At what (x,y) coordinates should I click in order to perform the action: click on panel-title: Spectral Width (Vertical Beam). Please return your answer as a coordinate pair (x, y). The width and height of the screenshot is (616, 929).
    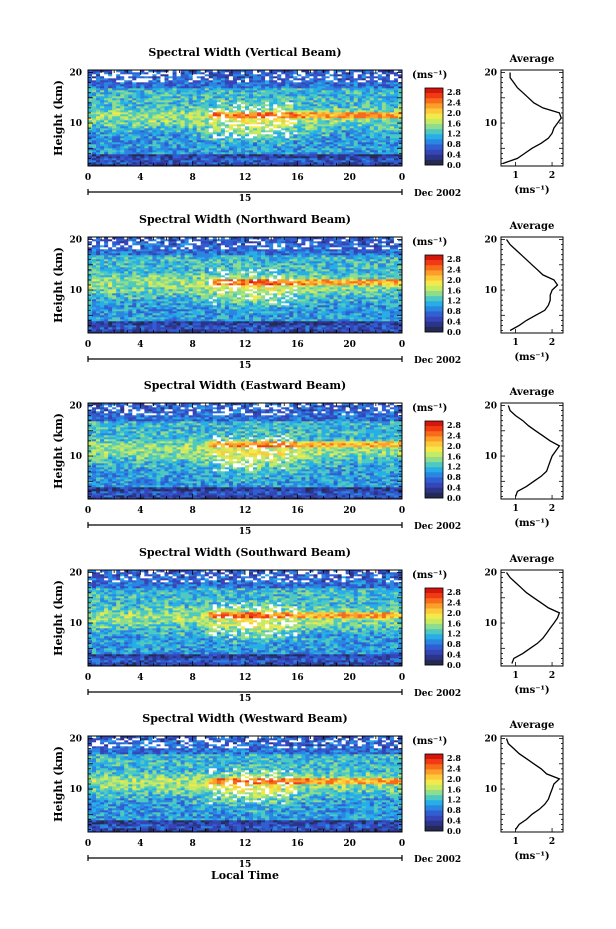
    Looking at the image, I should click on (244, 52).